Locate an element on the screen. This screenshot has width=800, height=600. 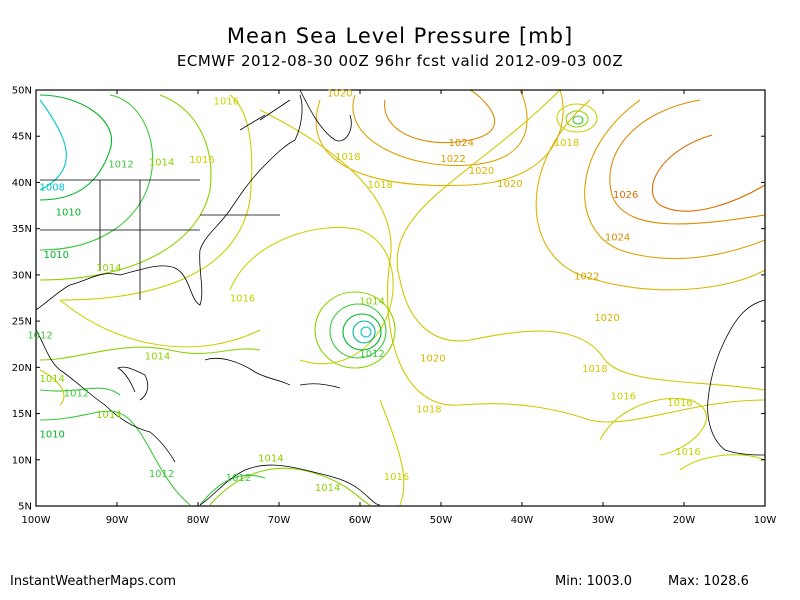
lon-label: 60W is located at coordinates (360, 520).